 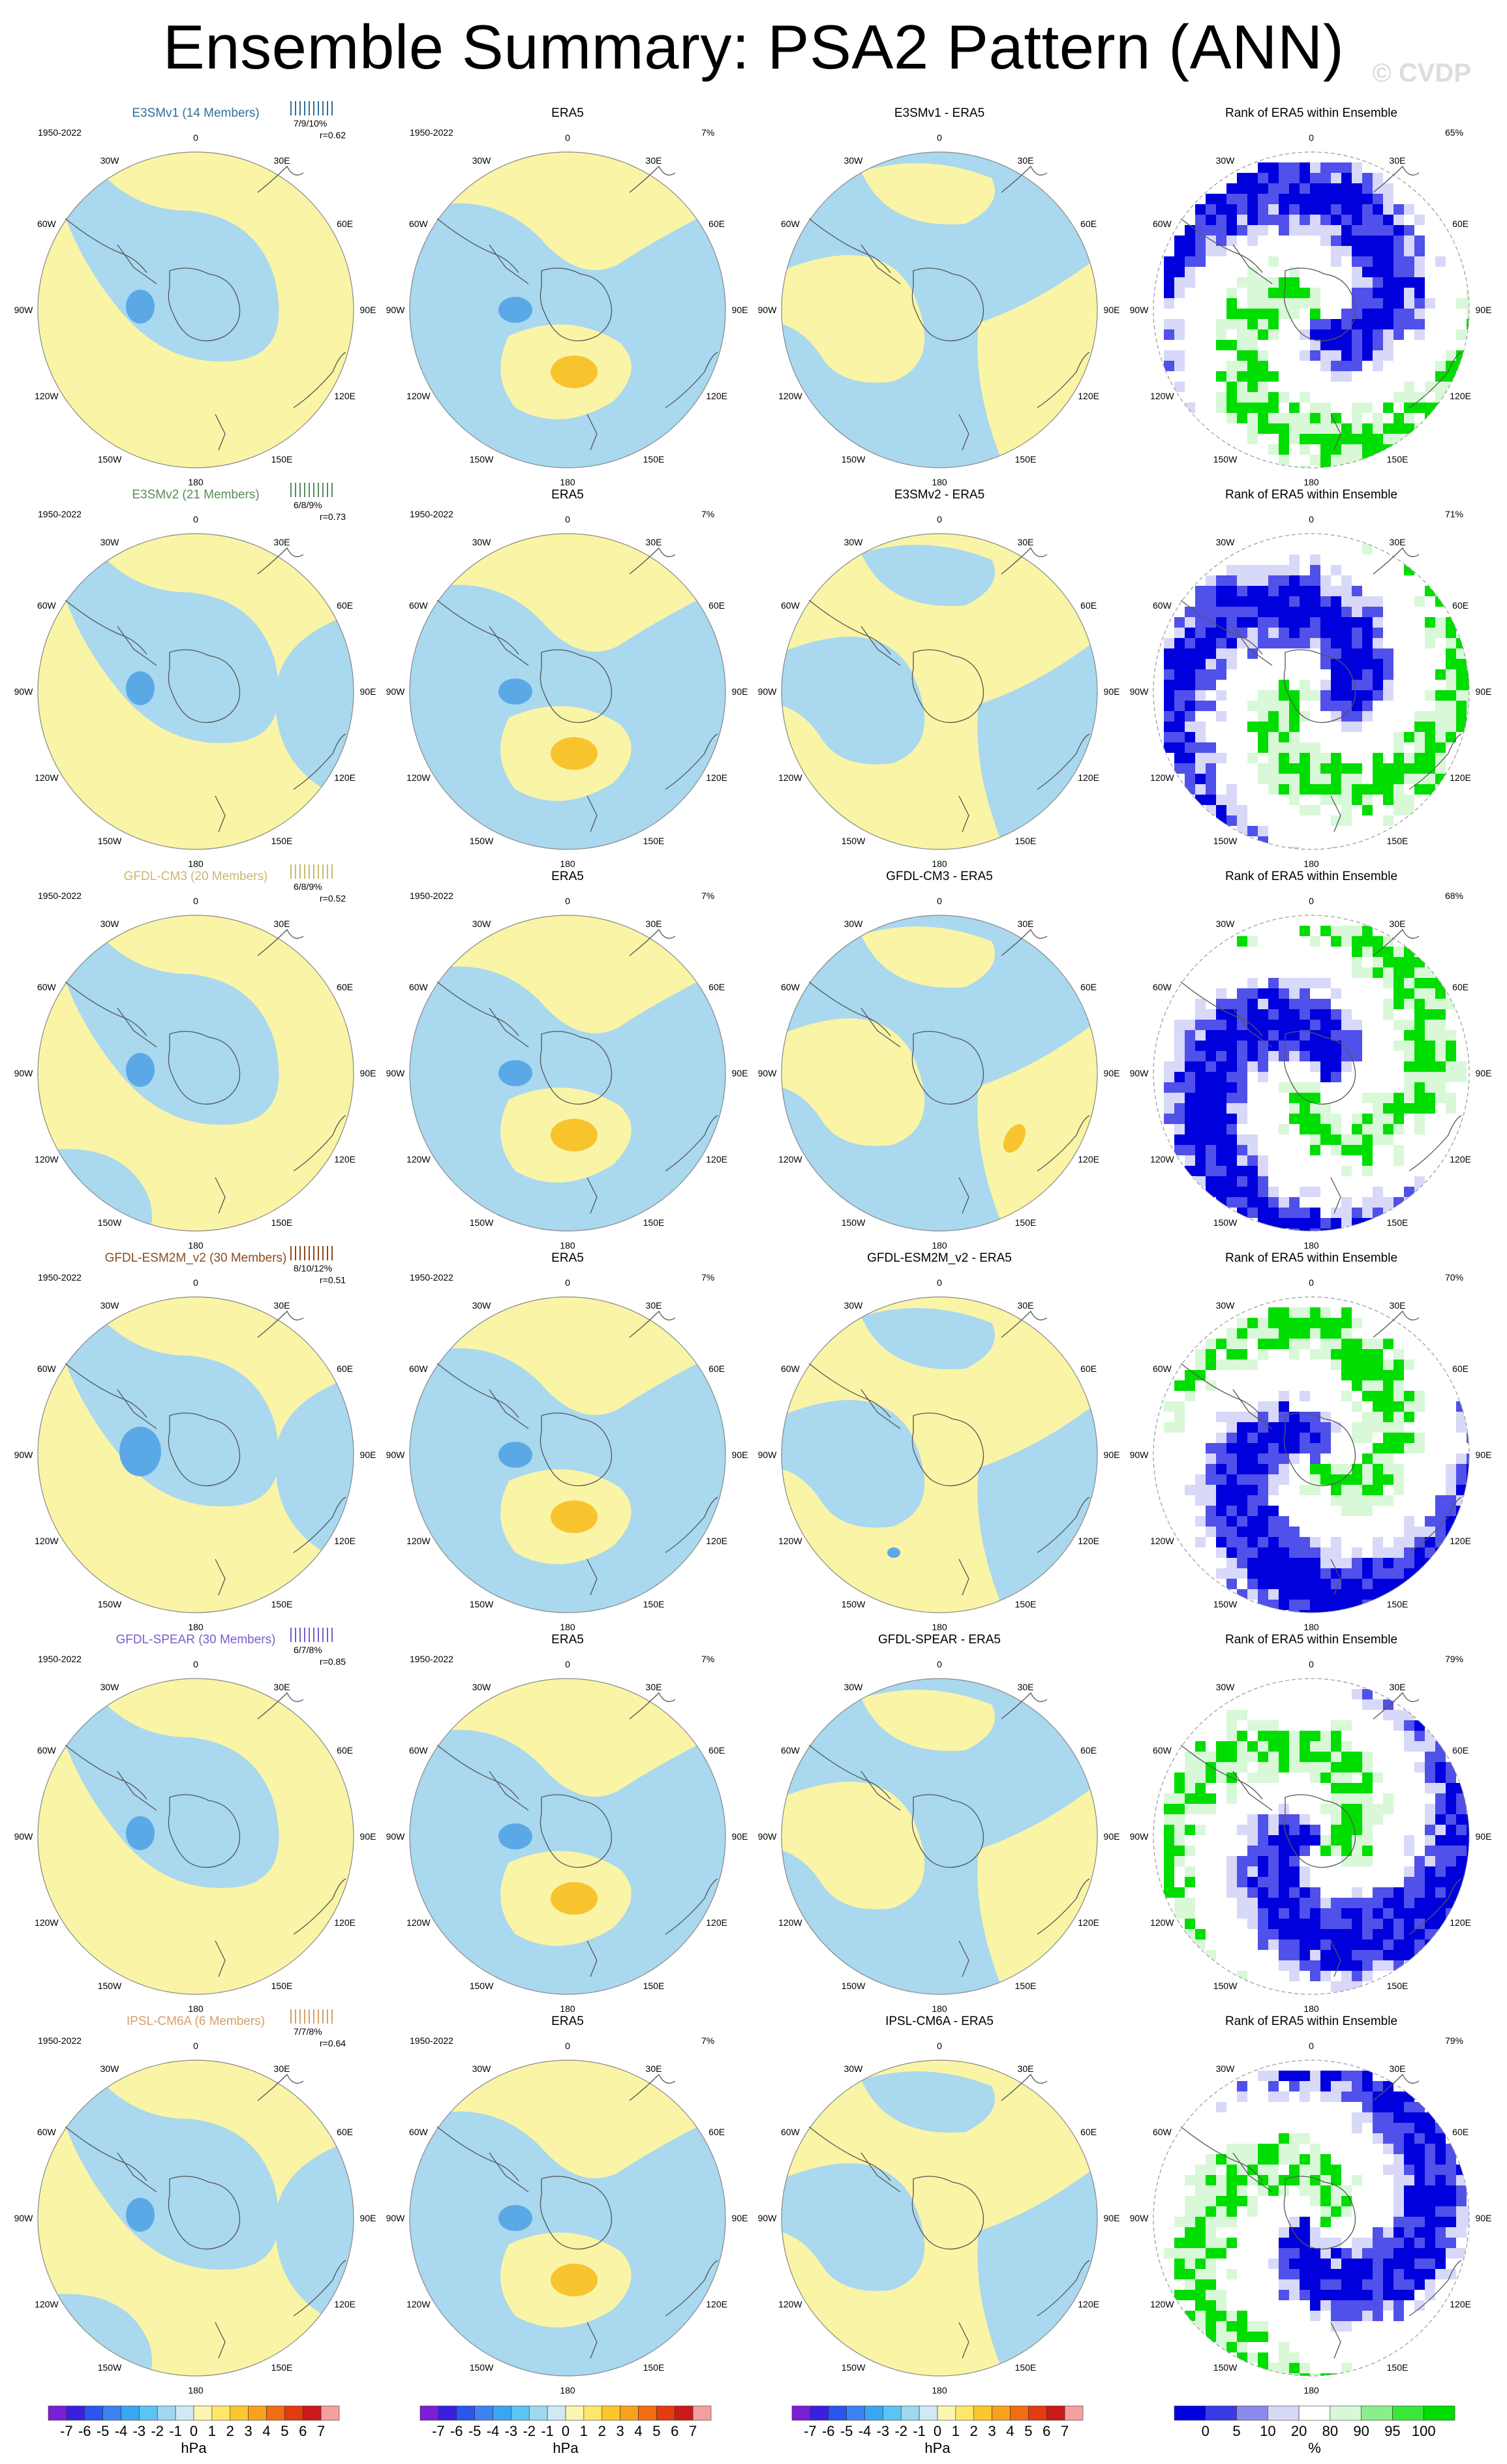 I want to click on colorbar-tick-label: 1, so click(x=583, y=2431).